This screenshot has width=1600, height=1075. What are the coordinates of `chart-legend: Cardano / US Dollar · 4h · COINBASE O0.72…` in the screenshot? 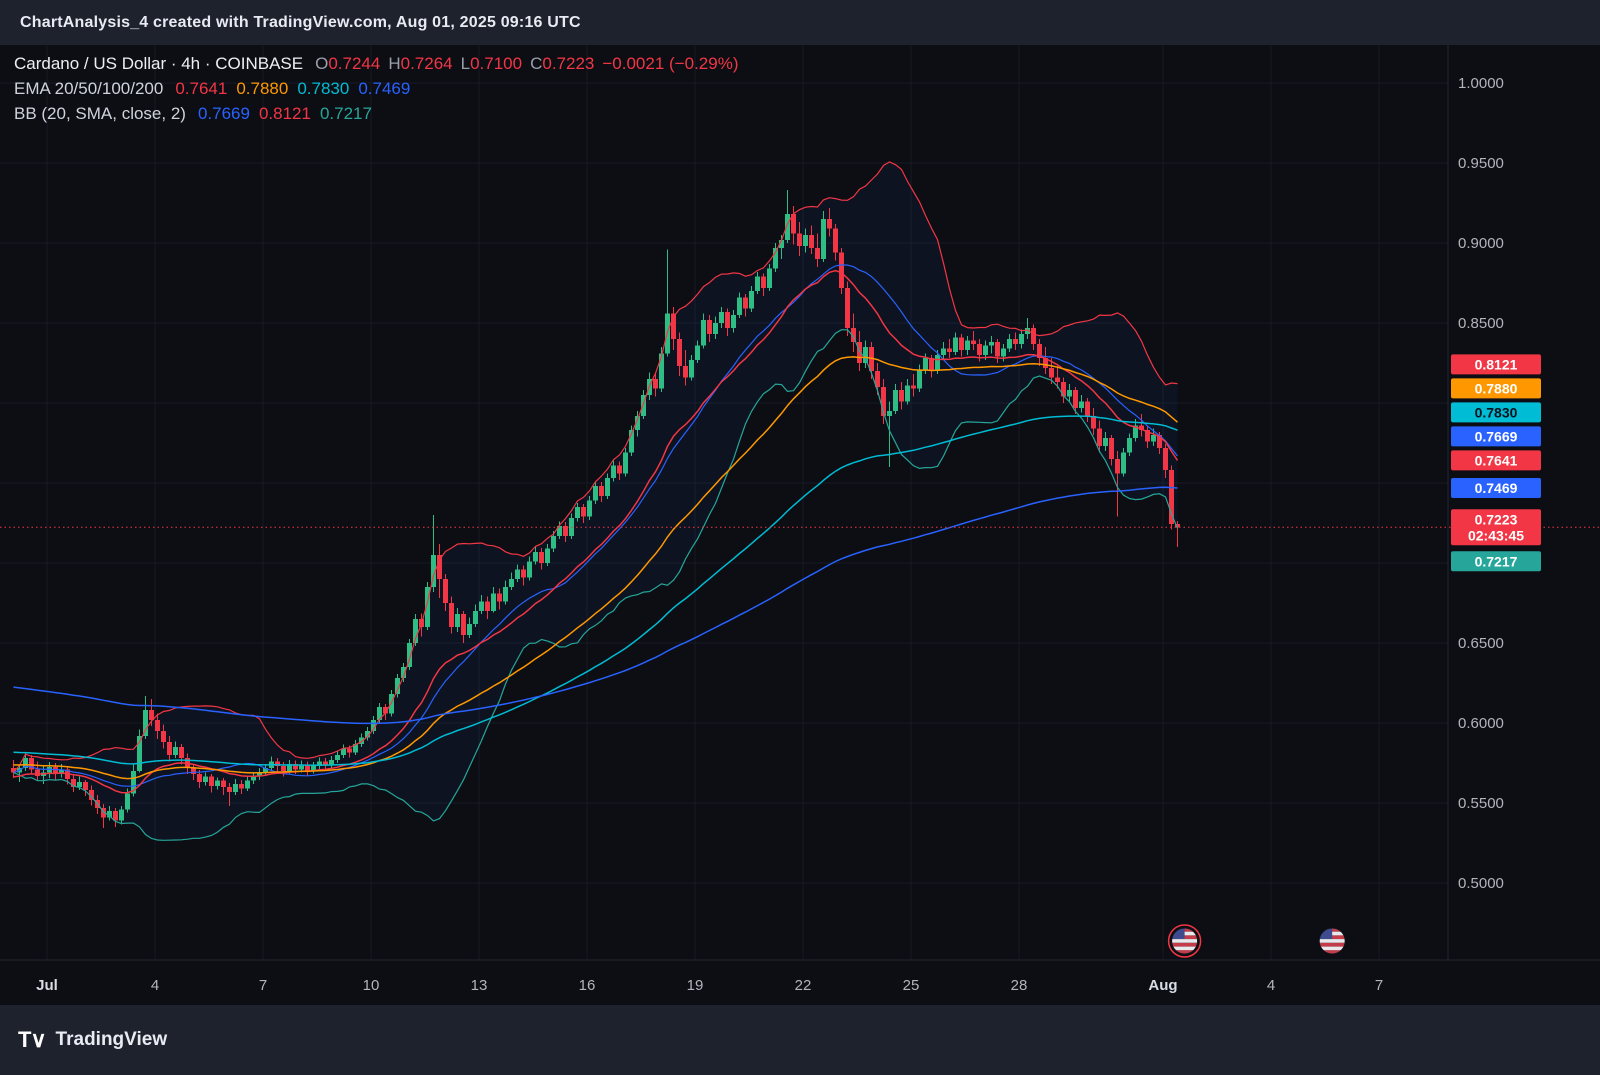 It's located at (380, 88).